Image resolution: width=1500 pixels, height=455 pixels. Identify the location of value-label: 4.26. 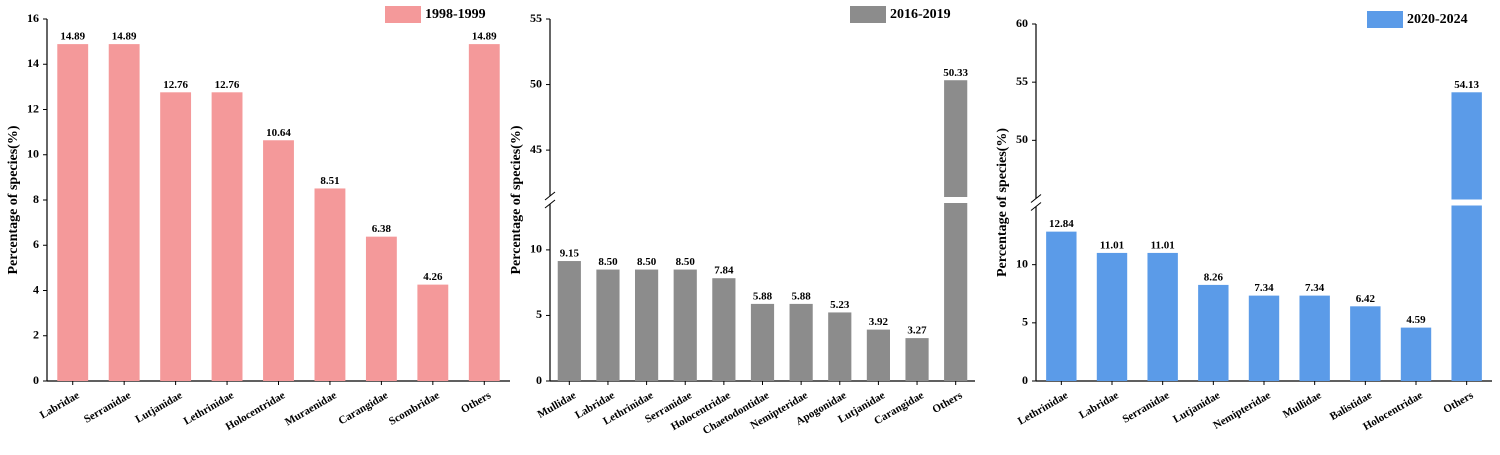
(433, 277).